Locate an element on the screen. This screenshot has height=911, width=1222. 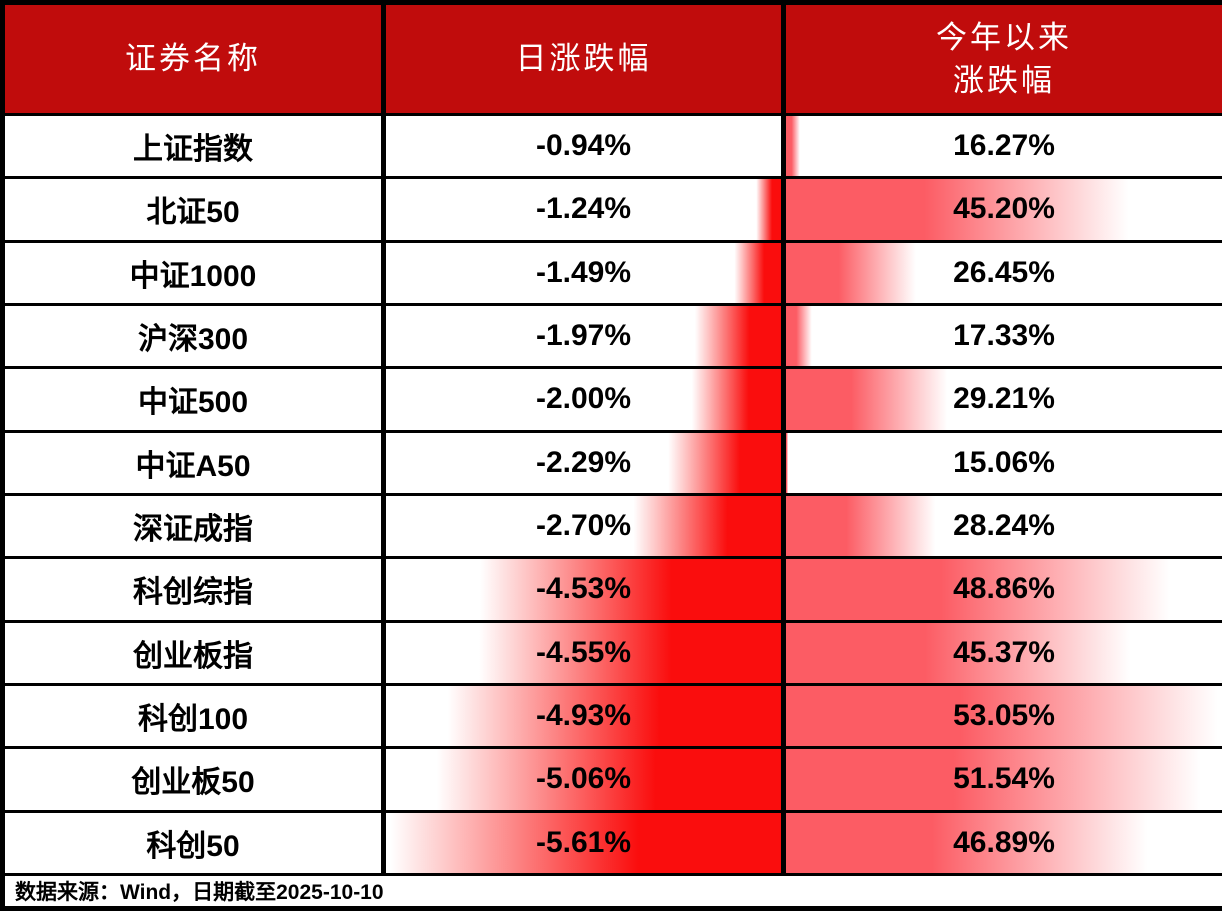
daily-change-value: -1.49% is located at coordinates (583, 272).